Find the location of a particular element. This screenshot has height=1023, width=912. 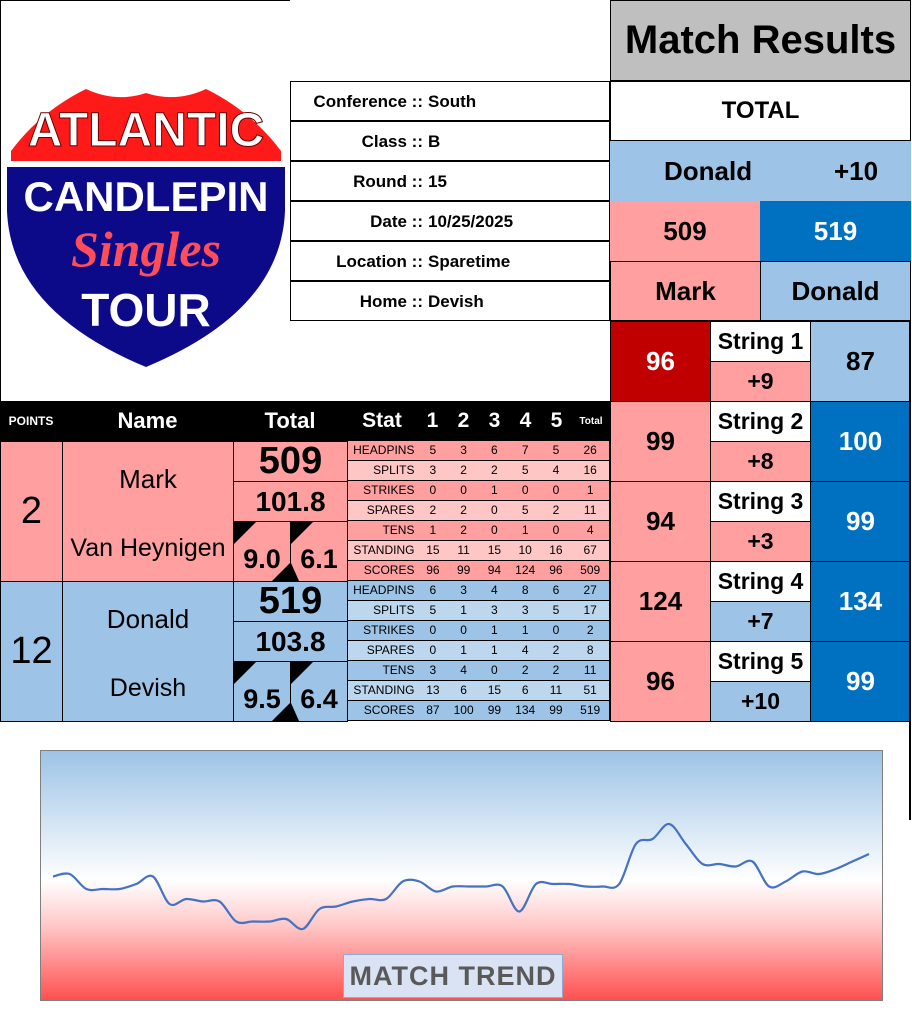

stat-row: STANDING 15 11 15 10 16 67 is located at coordinates (478, 551).